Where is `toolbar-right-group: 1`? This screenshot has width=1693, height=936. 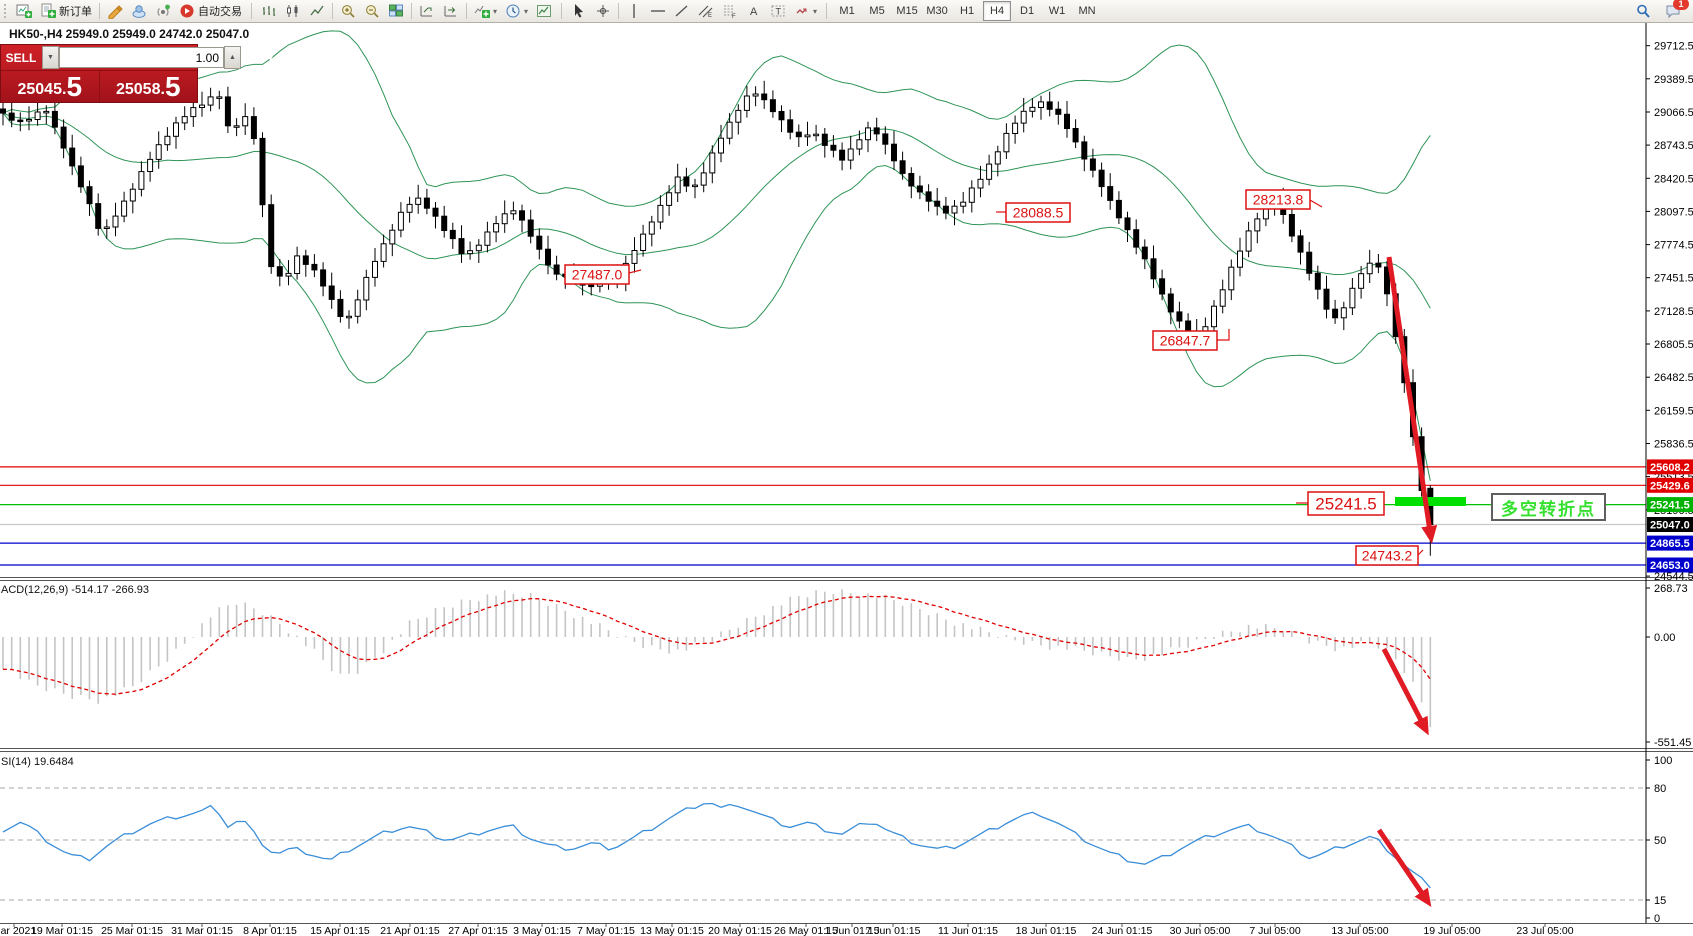 toolbar-right-group: 1 is located at coordinates (1662, 10).